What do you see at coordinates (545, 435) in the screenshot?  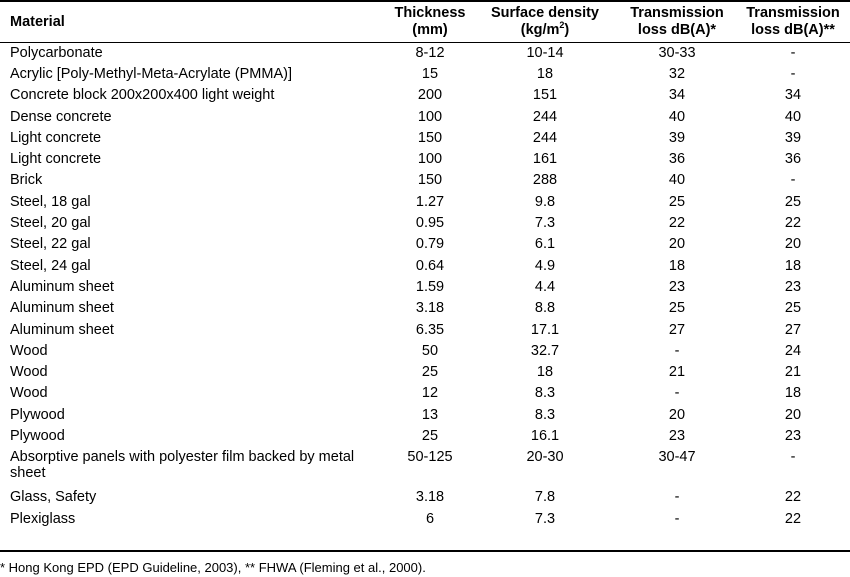 I see `cell-surface-density: 16.1` at bounding box center [545, 435].